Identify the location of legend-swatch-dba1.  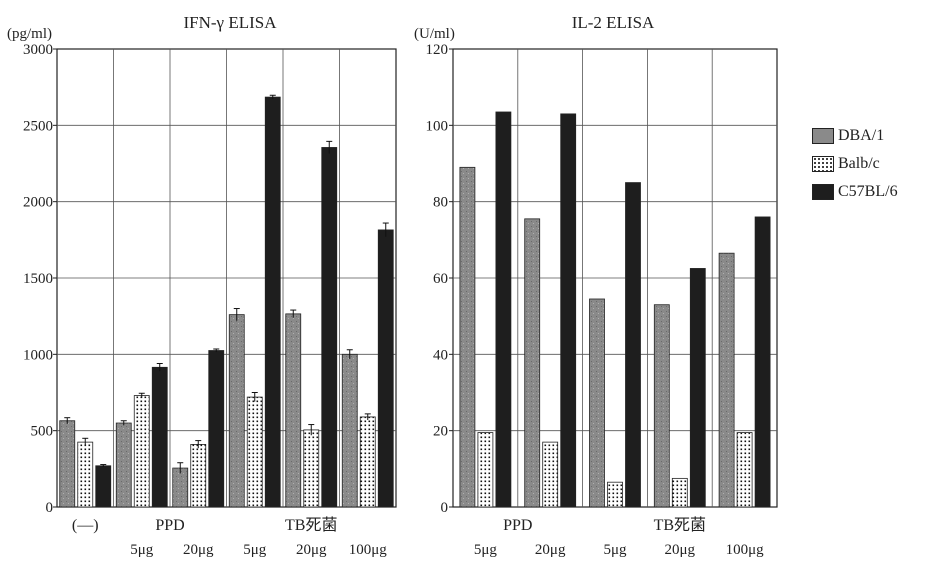
(823, 136).